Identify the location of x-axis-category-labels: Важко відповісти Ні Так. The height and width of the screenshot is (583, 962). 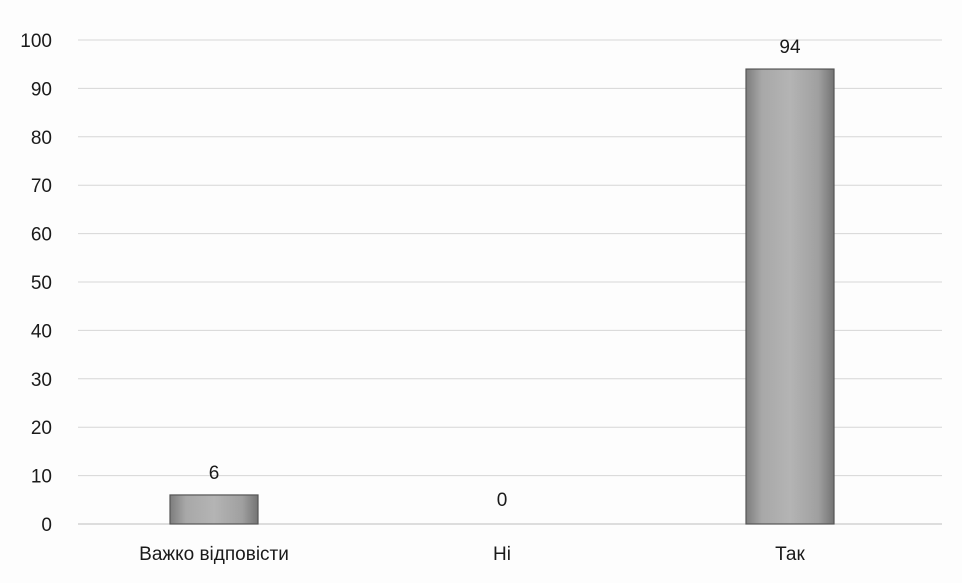
(472, 554).